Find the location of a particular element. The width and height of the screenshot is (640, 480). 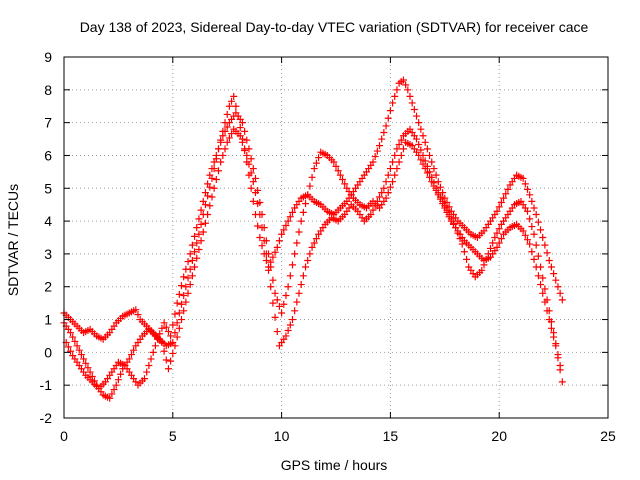

x-tick-labels: 0 5 10 15 20 25 is located at coordinates (338, 436).